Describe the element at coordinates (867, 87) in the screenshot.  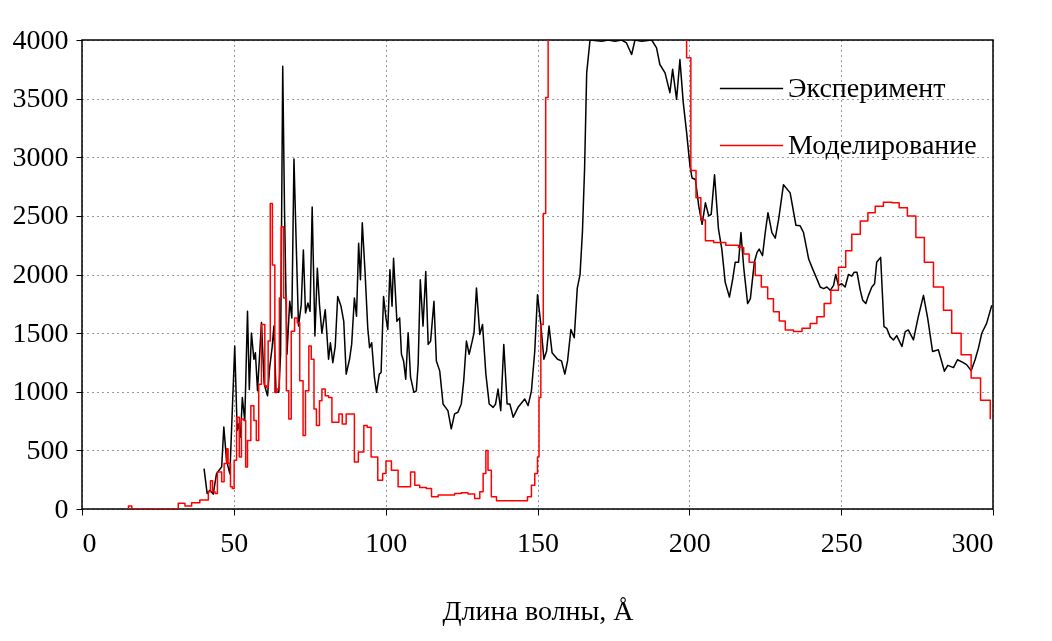
I see `legend-label: Эксперимент` at that location.